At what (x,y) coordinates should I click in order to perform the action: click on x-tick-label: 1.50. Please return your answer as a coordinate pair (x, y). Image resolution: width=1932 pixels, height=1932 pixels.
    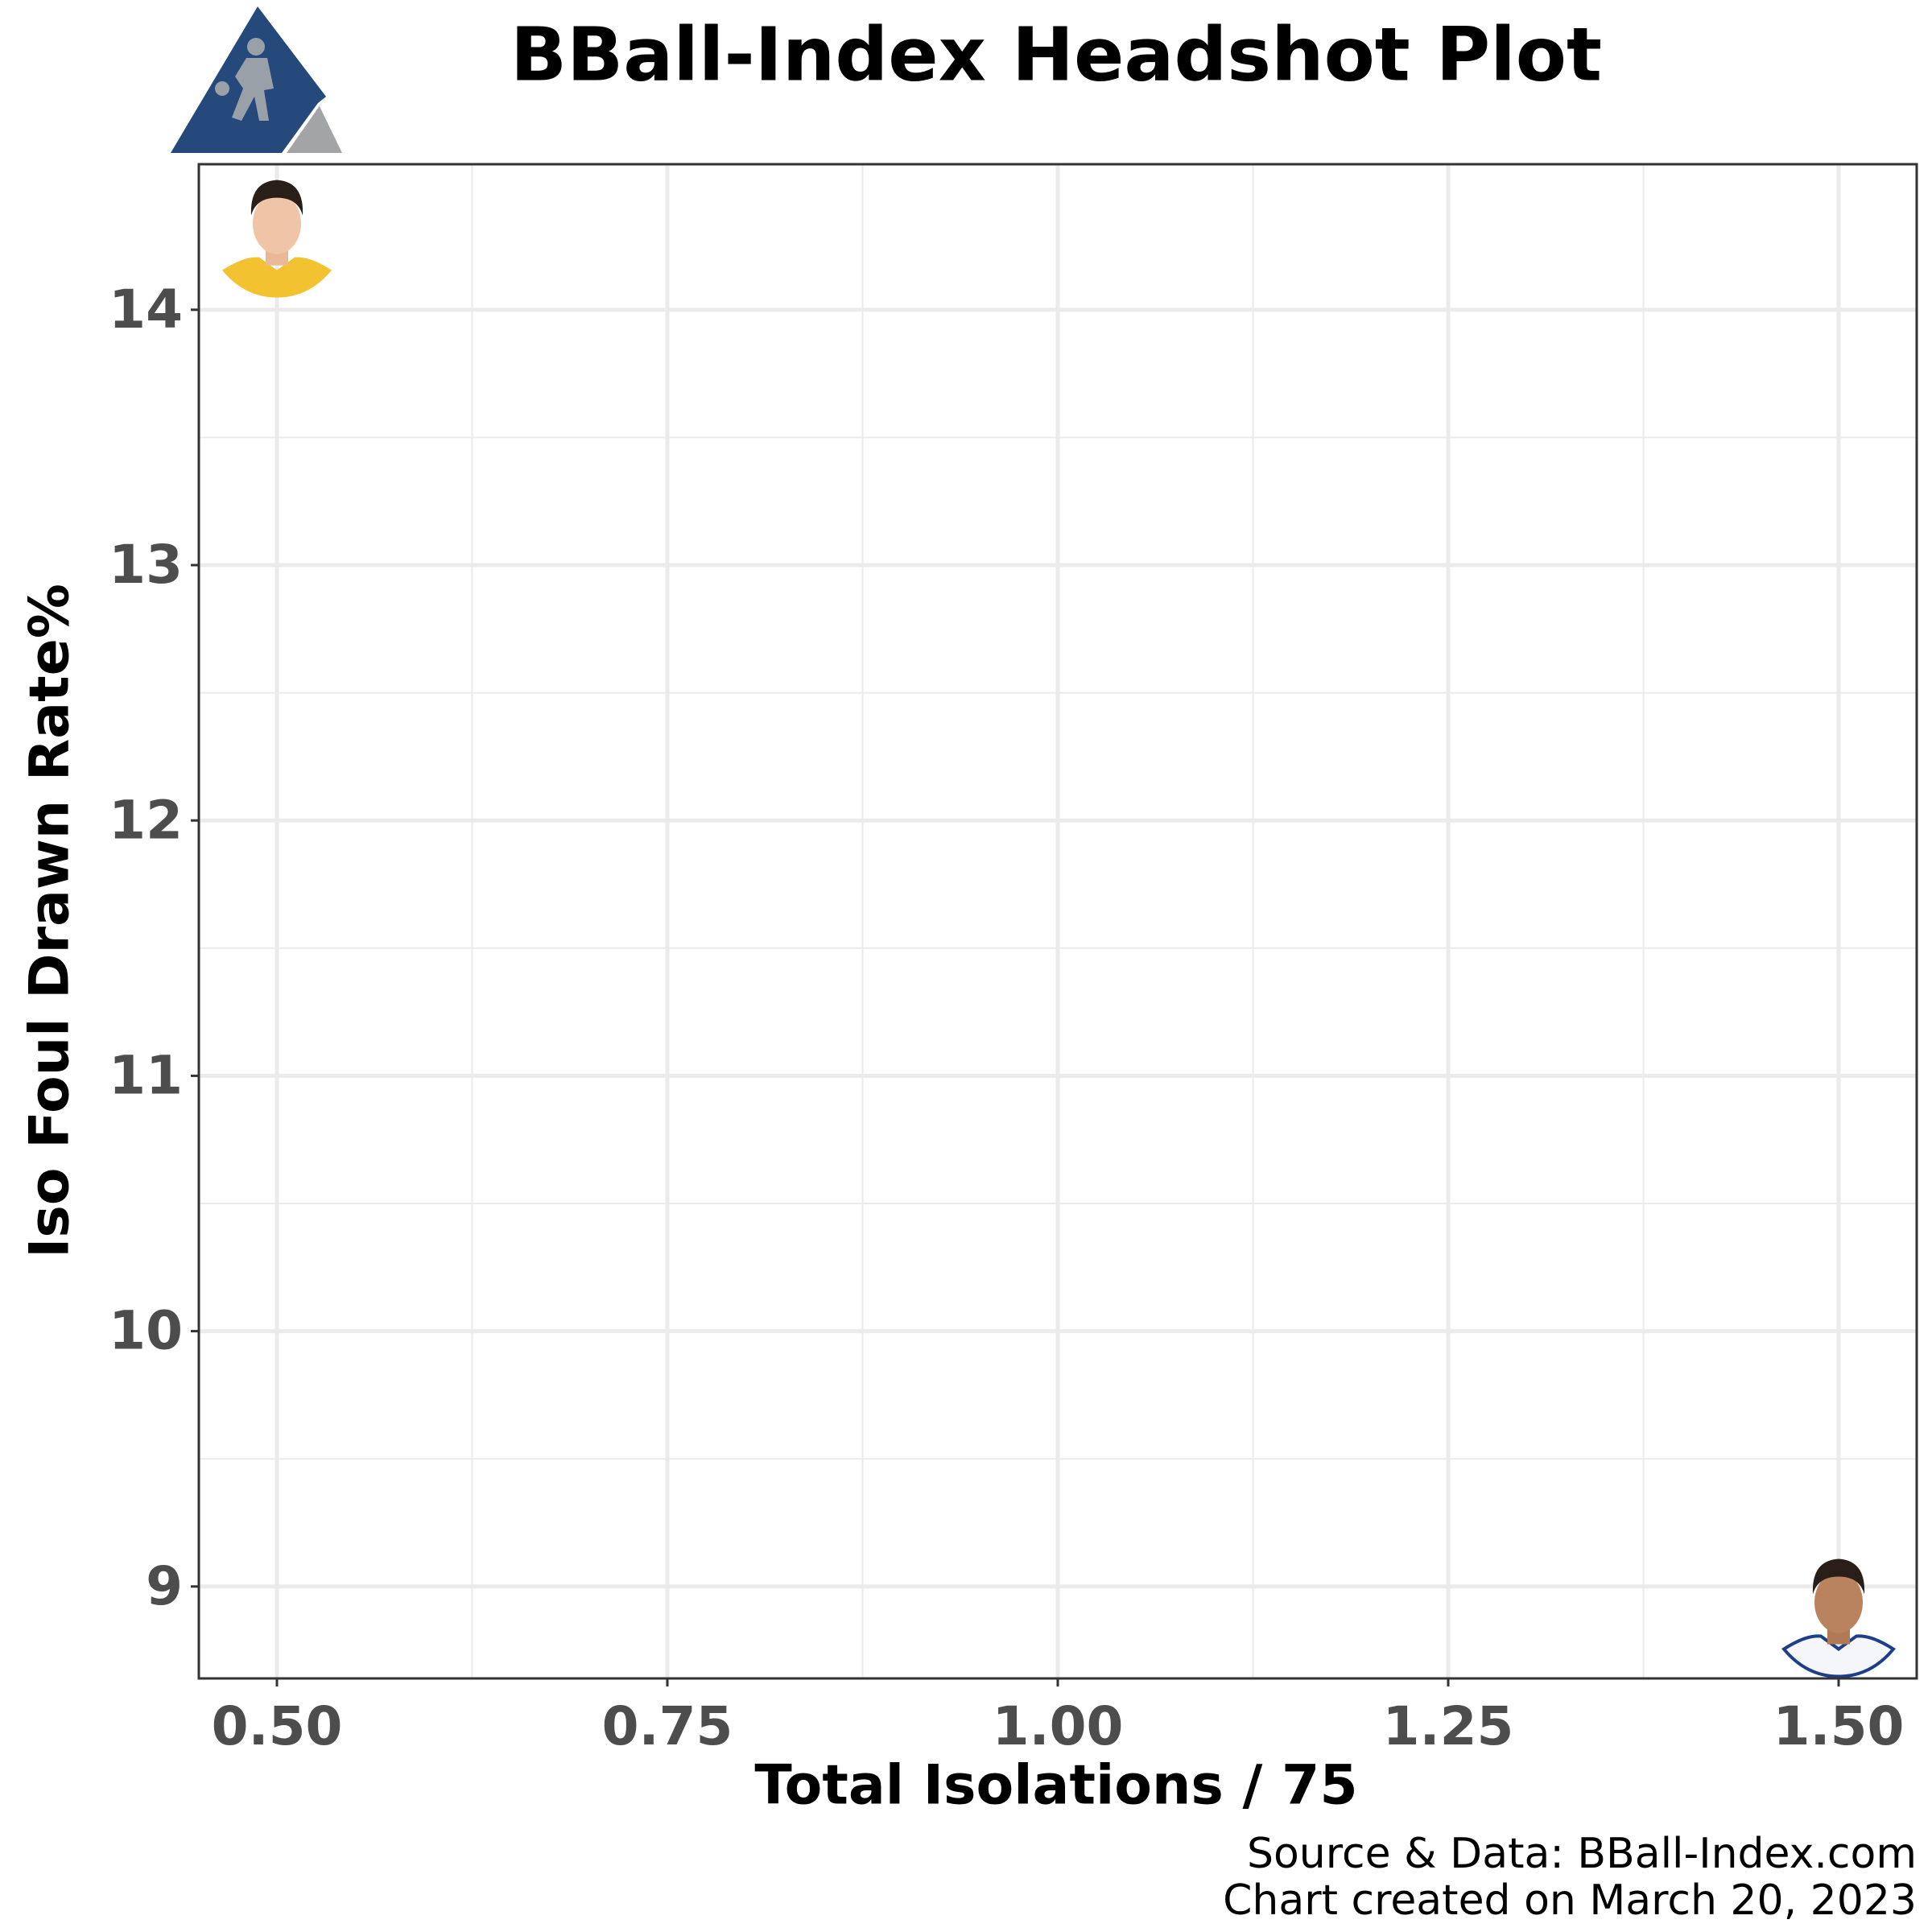
    Looking at the image, I should click on (1839, 1726).